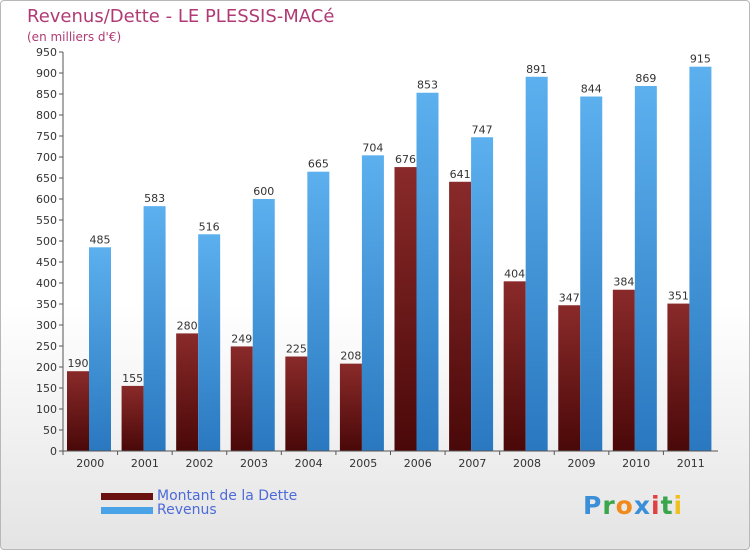  Describe the element at coordinates (536, 69) in the screenshot. I see `data-label-revenus-2008: 891` at that location.